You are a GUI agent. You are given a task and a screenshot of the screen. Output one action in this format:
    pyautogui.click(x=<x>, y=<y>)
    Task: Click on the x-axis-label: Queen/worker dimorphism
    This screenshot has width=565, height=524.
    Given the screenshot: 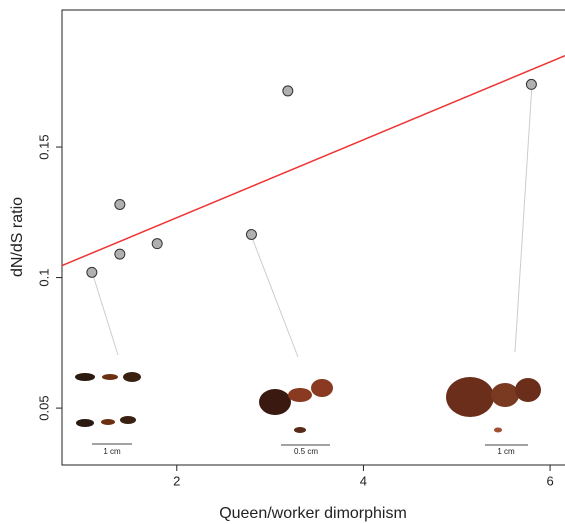 What is the action you would take?
    pyautogui.click(x=313, y=513)
    